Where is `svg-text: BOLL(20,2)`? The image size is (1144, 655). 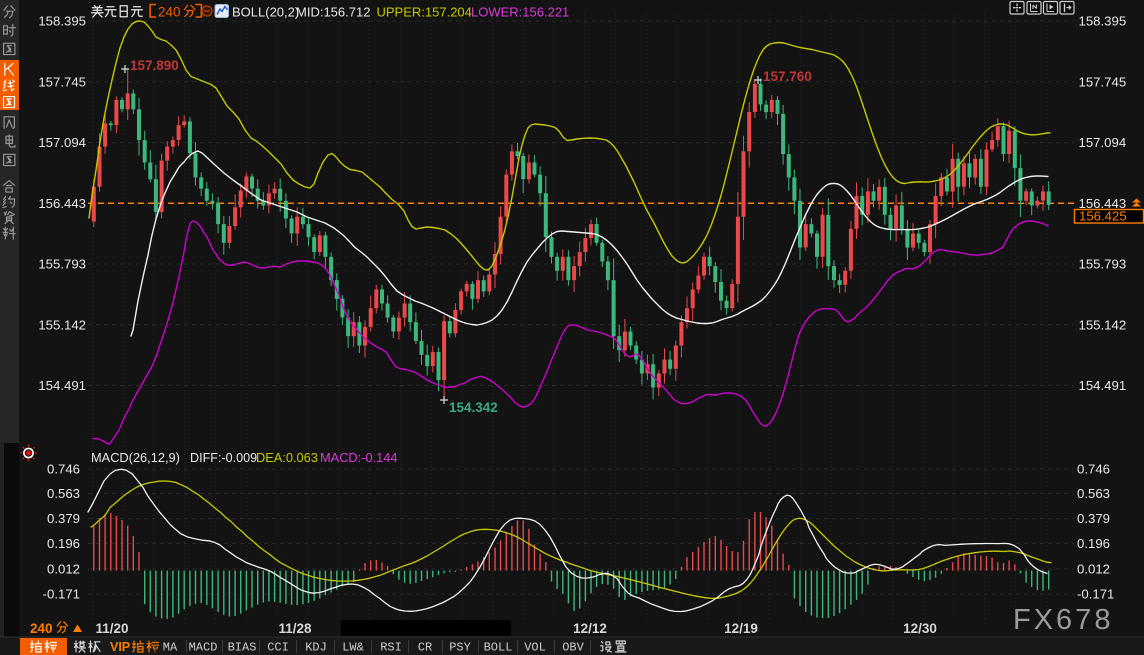
svg-text: BOLL(20,2) is located at coordinates (265, 12).